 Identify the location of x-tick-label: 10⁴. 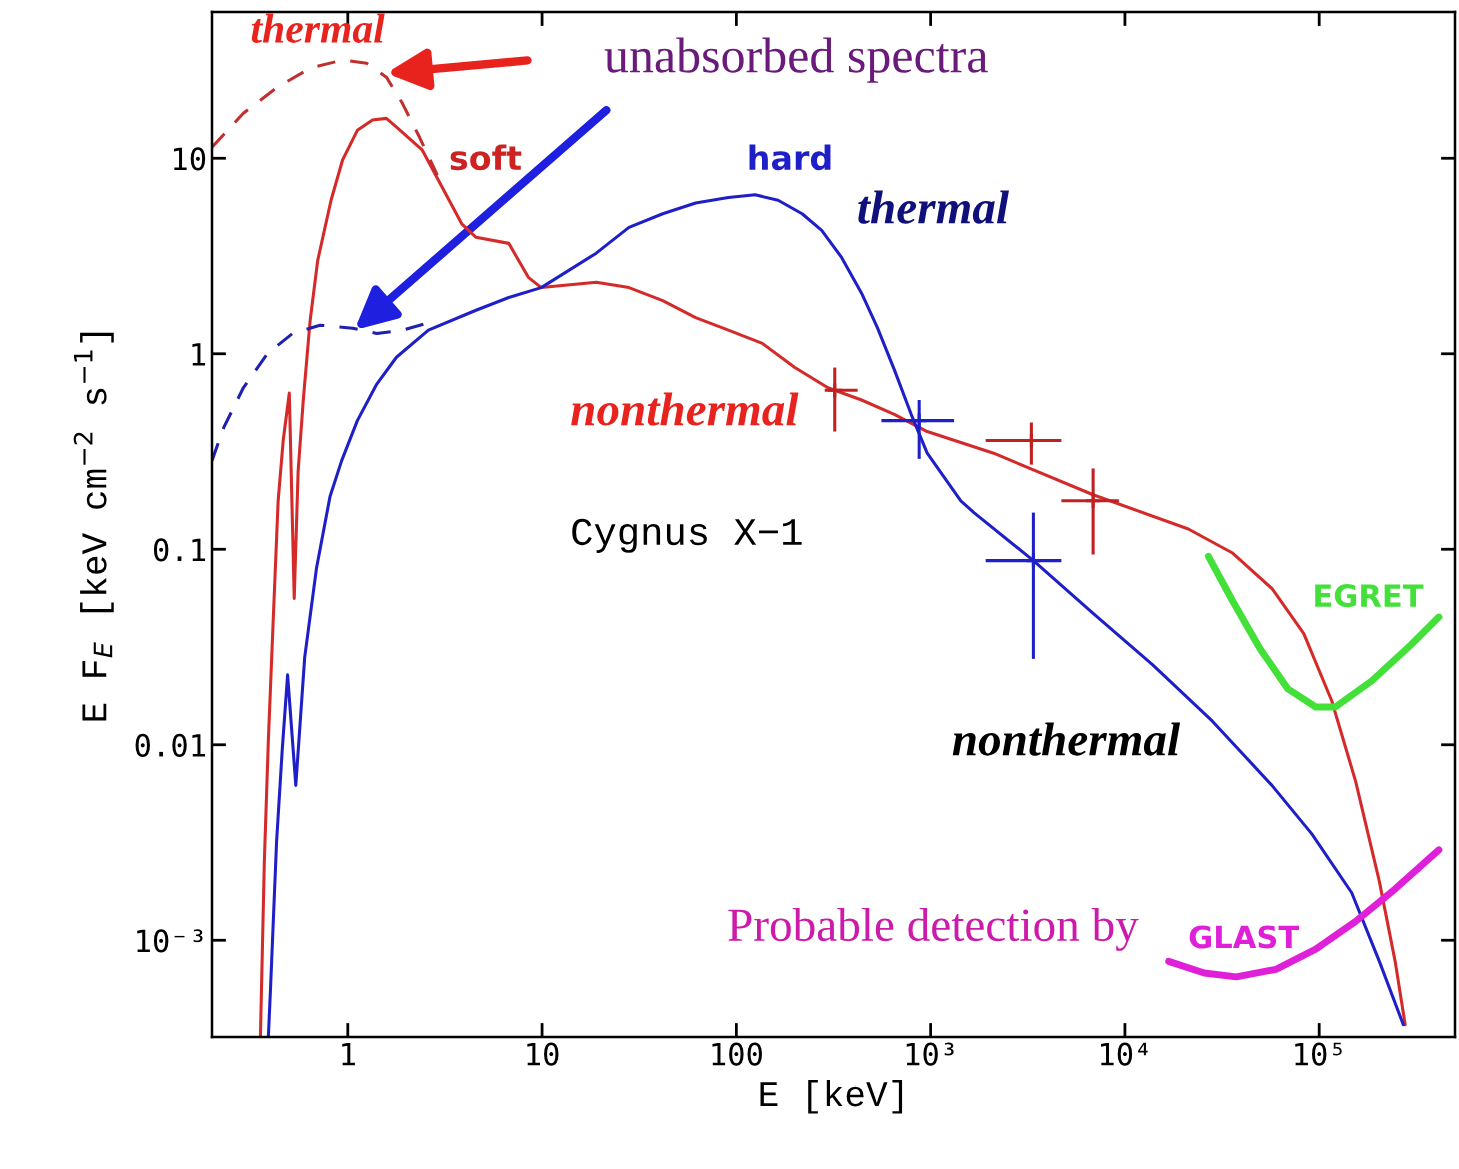
(1124, 1054).